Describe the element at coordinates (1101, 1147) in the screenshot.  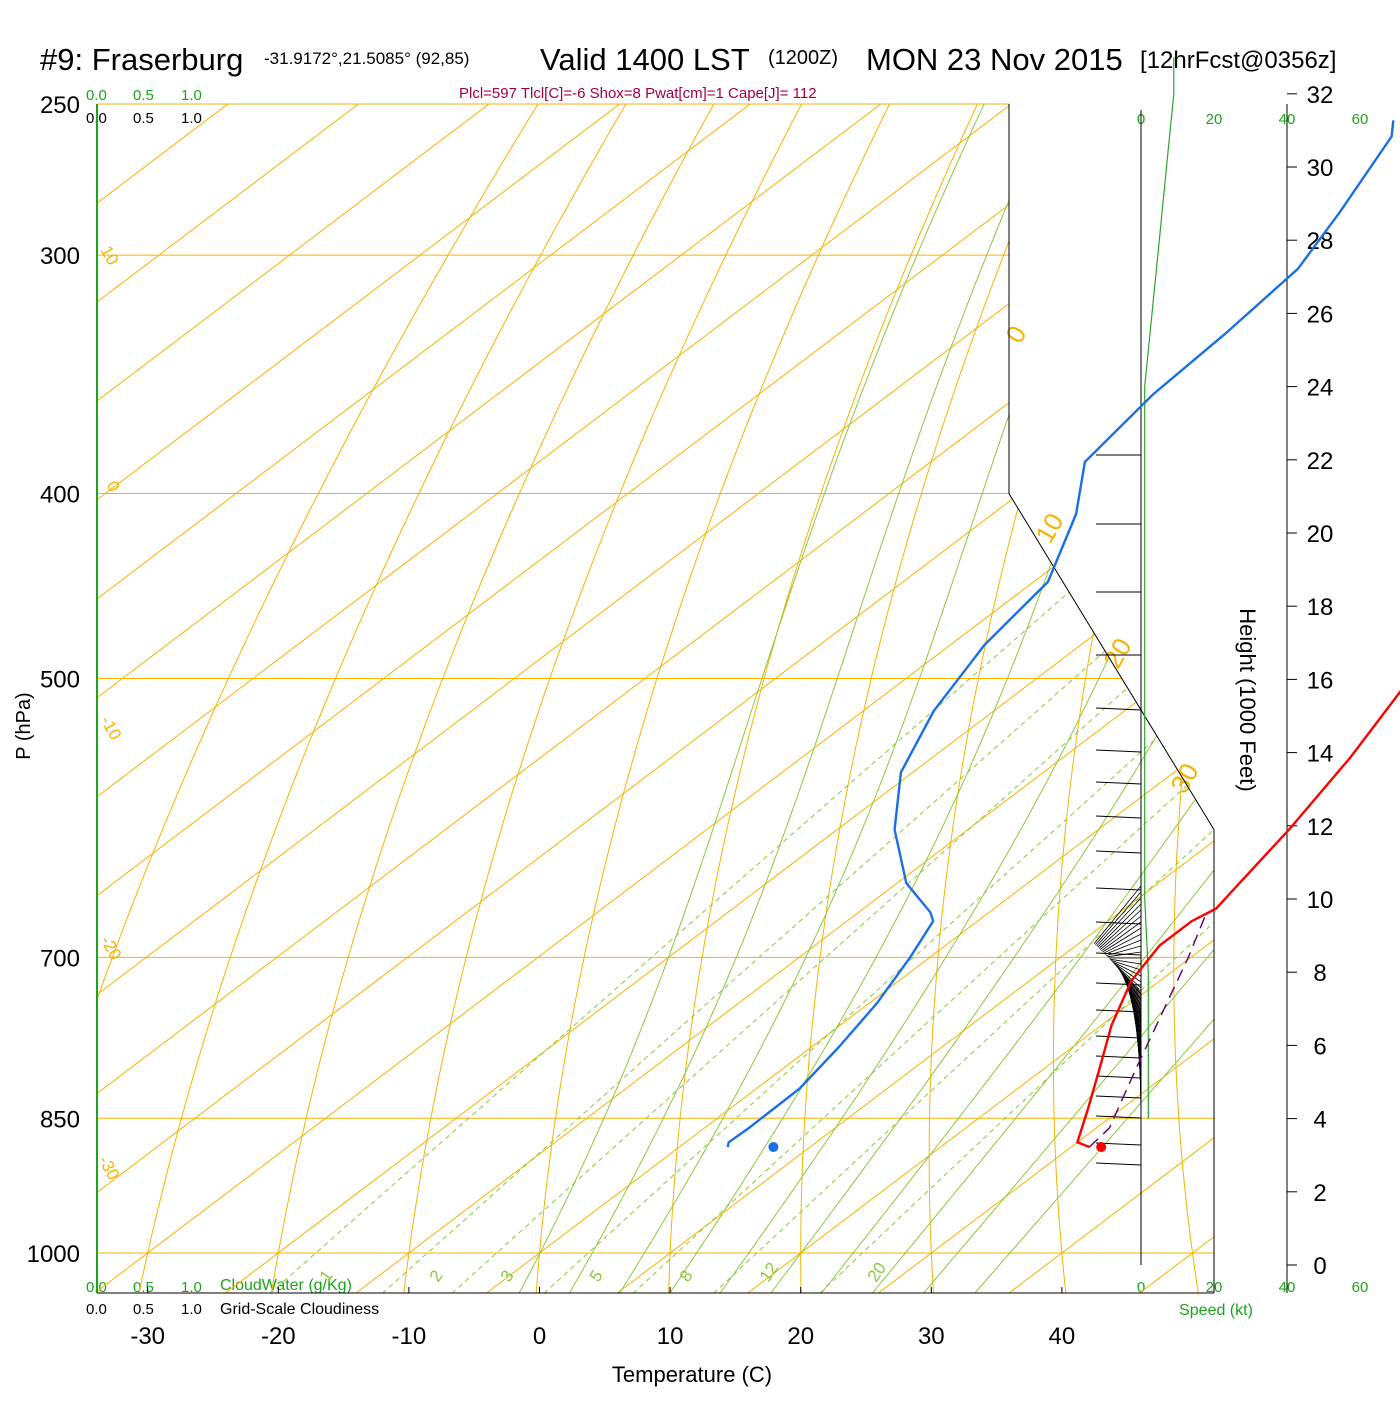
I see `surface-temperature-marker` at that location.